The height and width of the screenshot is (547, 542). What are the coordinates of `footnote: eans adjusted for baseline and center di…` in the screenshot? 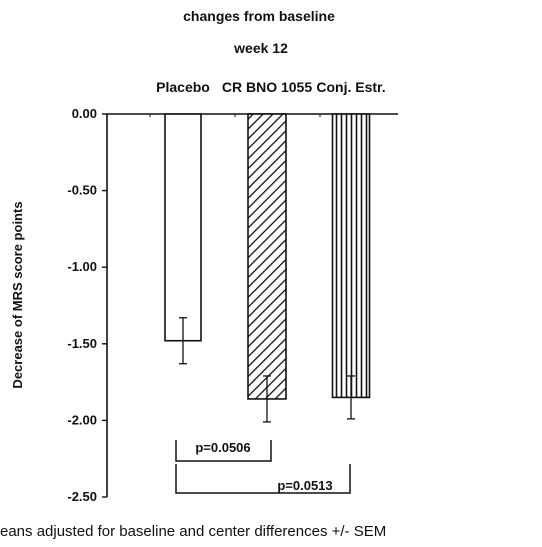 It's located at (193, 531).